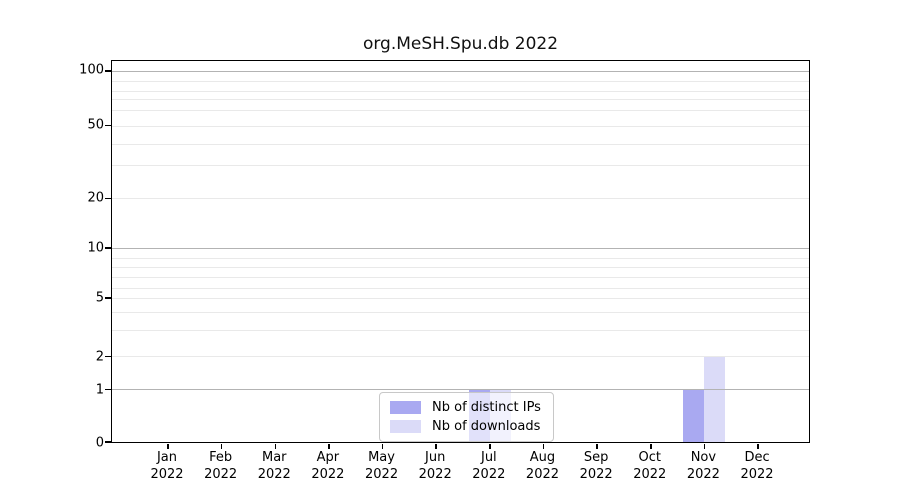 Image resolution: width=900 pixels, height=500 pixels. I want to click on y-axis: 0 1 2 5 10 20 50 100, so click(52, 254).